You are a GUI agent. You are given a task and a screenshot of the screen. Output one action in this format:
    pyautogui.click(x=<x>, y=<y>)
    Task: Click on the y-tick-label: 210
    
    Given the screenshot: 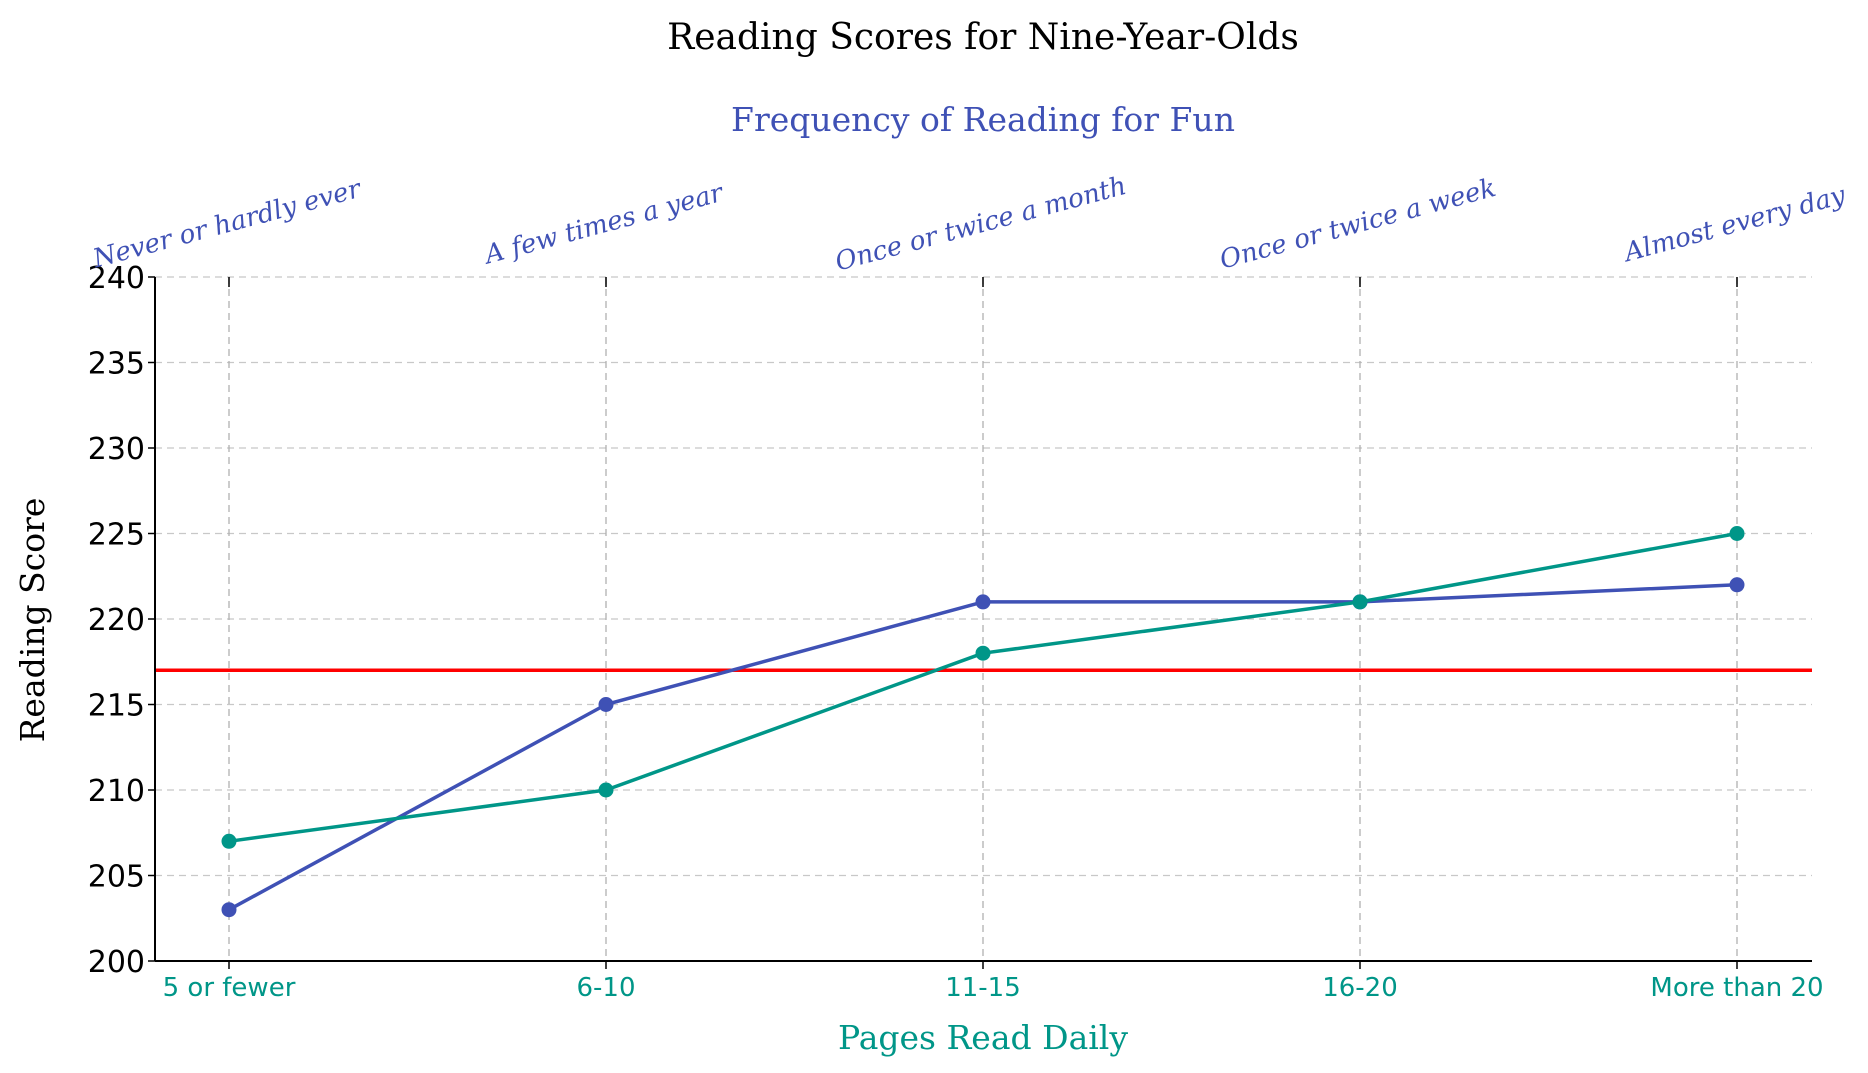 What is the action you would take?
    pyautogui.click(x=116, y=791)
    